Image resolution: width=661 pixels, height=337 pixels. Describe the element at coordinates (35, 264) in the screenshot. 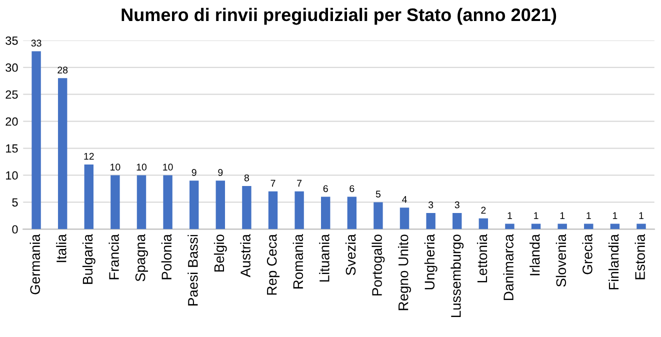

I see `x-tick-label: Germania` at that location.